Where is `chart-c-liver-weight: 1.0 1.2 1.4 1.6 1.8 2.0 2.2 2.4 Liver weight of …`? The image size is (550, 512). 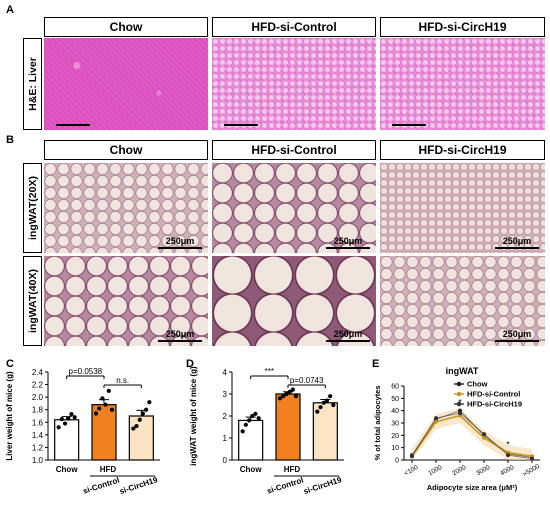 chart-c-liver-weight: 1.0 1.2 1.4 1.6 1.8 2.0 2.2 2.4 Liver weight of … is located at coordinates (82, 431).